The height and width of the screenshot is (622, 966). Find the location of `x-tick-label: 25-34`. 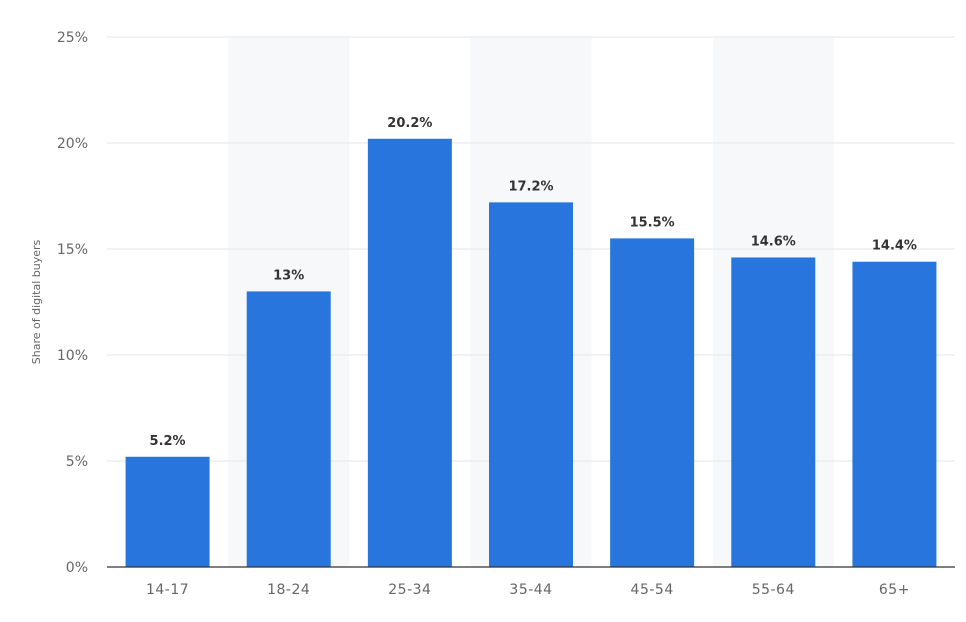

x-tick-label: 25-34 is located at coordinates (409, 590).